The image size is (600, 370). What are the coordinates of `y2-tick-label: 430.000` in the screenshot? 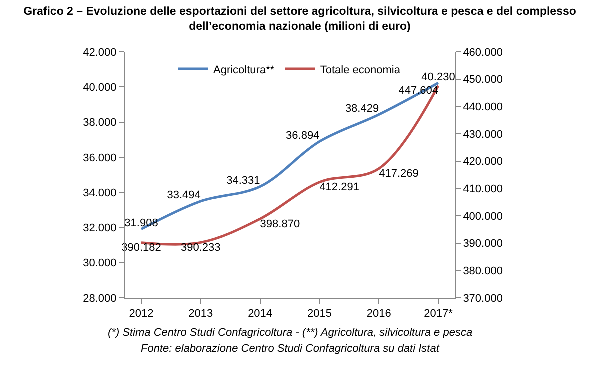 It's located at (483, 134).